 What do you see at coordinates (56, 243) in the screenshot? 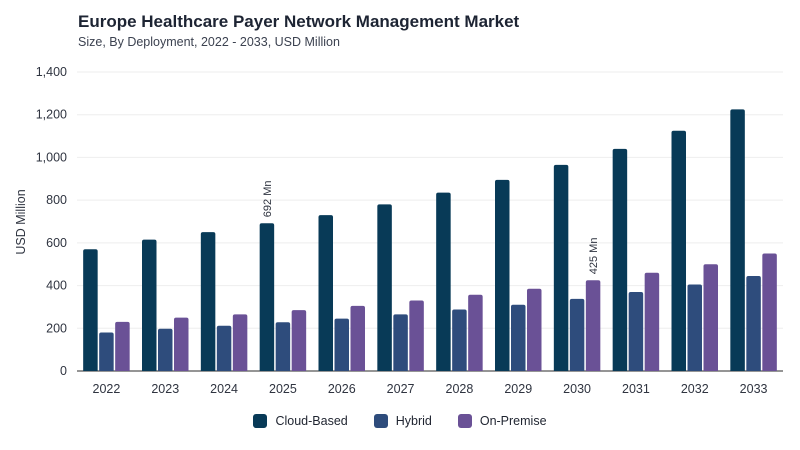
I see `y-tick-label: 600` at bounding box center [56, 243].